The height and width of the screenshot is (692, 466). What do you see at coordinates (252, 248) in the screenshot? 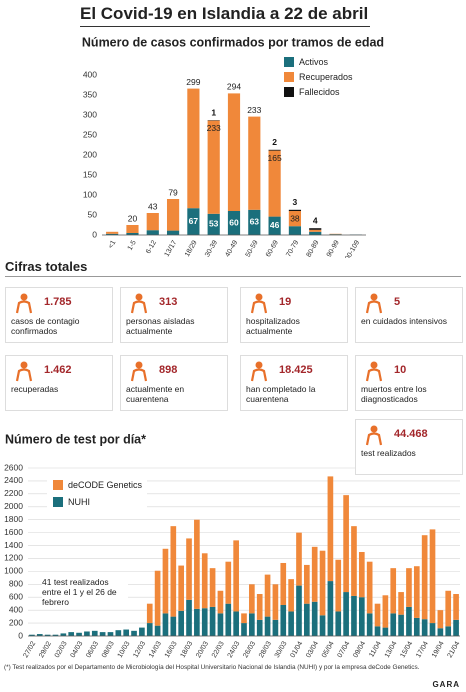
I see `x-tick-label: 50-59` at bounding box center [252, 248].